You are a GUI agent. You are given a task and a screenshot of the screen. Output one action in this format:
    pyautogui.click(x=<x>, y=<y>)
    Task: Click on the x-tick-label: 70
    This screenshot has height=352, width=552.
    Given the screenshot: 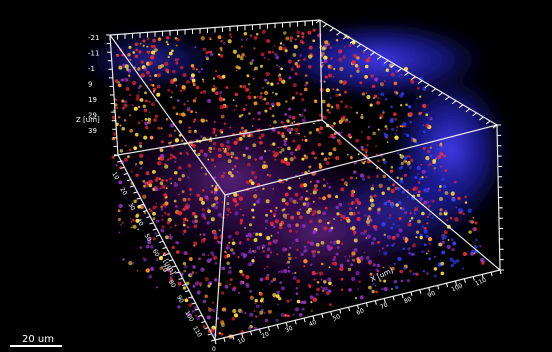 What is the action you would take?
    pyautogui.click(x=384, y=306)
    